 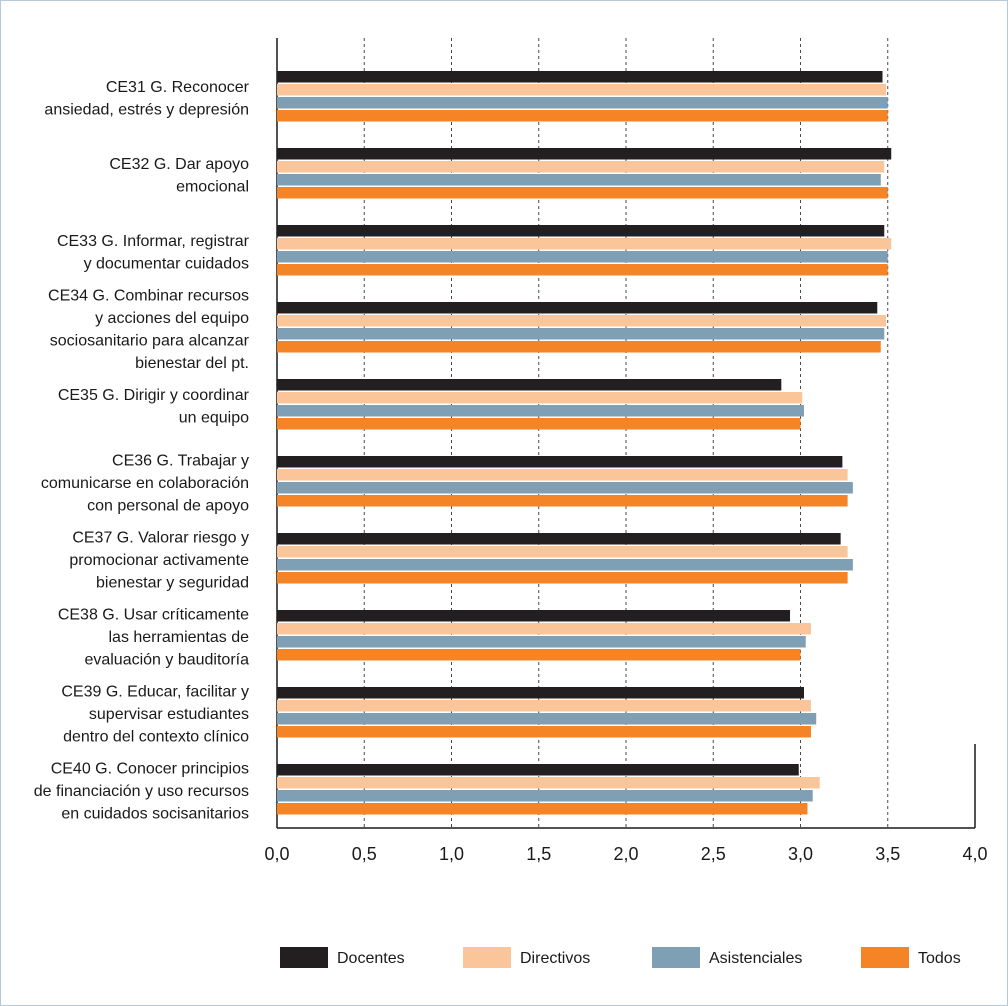 I want to click on category-label: CE37 G. Valorar riesgo y, so click(x=160, y=538).